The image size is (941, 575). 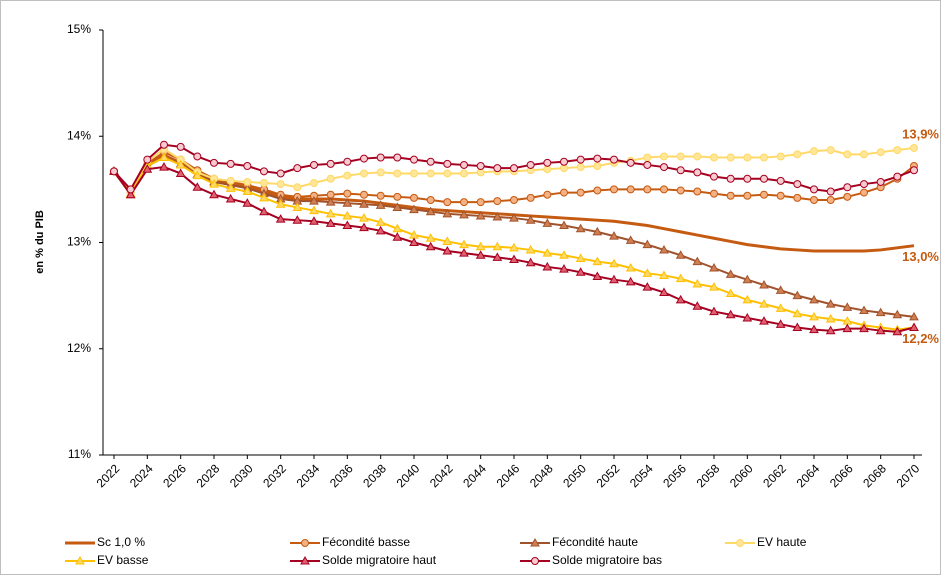 I want to click on value-label: 13,9%, so click(x=920, y=133).